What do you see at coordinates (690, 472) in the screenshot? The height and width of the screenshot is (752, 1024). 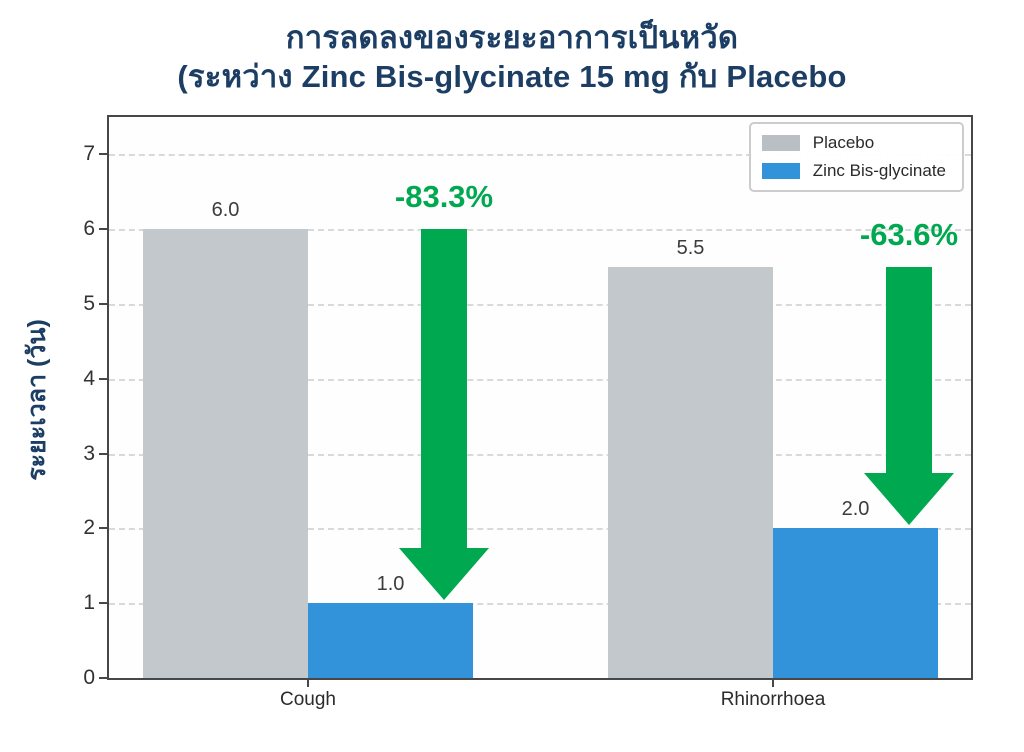 I see `bar-placebo-rhinorrhoea` at bounding box center [690, 472].